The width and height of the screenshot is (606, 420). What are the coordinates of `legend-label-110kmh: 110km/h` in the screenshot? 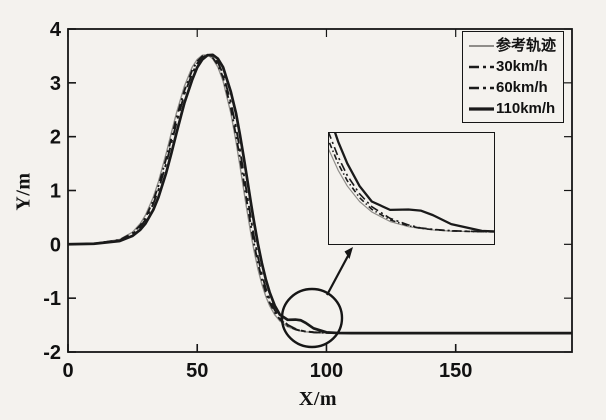 It's located at (526, 108).